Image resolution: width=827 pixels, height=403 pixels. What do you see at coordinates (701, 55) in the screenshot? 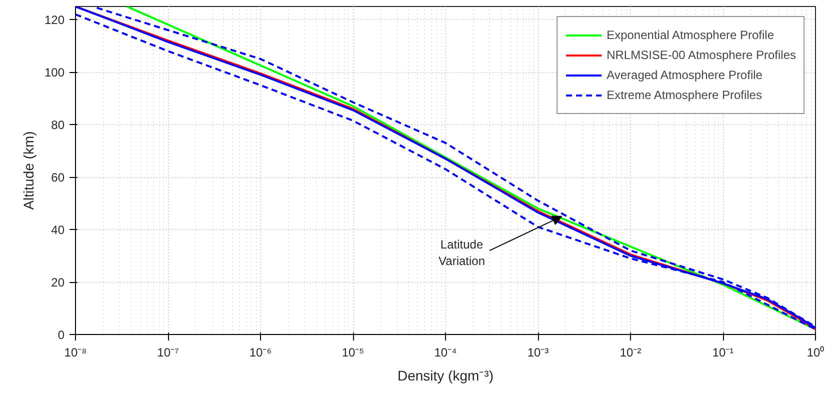
I see `legend-label: NRLMSISE-00 Atmosphere Profiles` at bounding box center [701, 55].